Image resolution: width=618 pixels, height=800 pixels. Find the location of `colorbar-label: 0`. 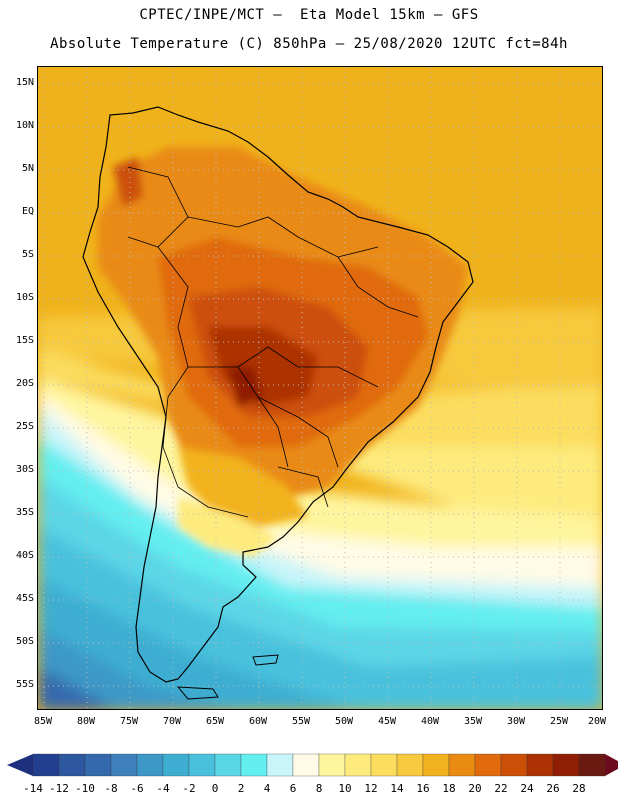

colorbar-label: 0 is located at coordinates (215, 788).